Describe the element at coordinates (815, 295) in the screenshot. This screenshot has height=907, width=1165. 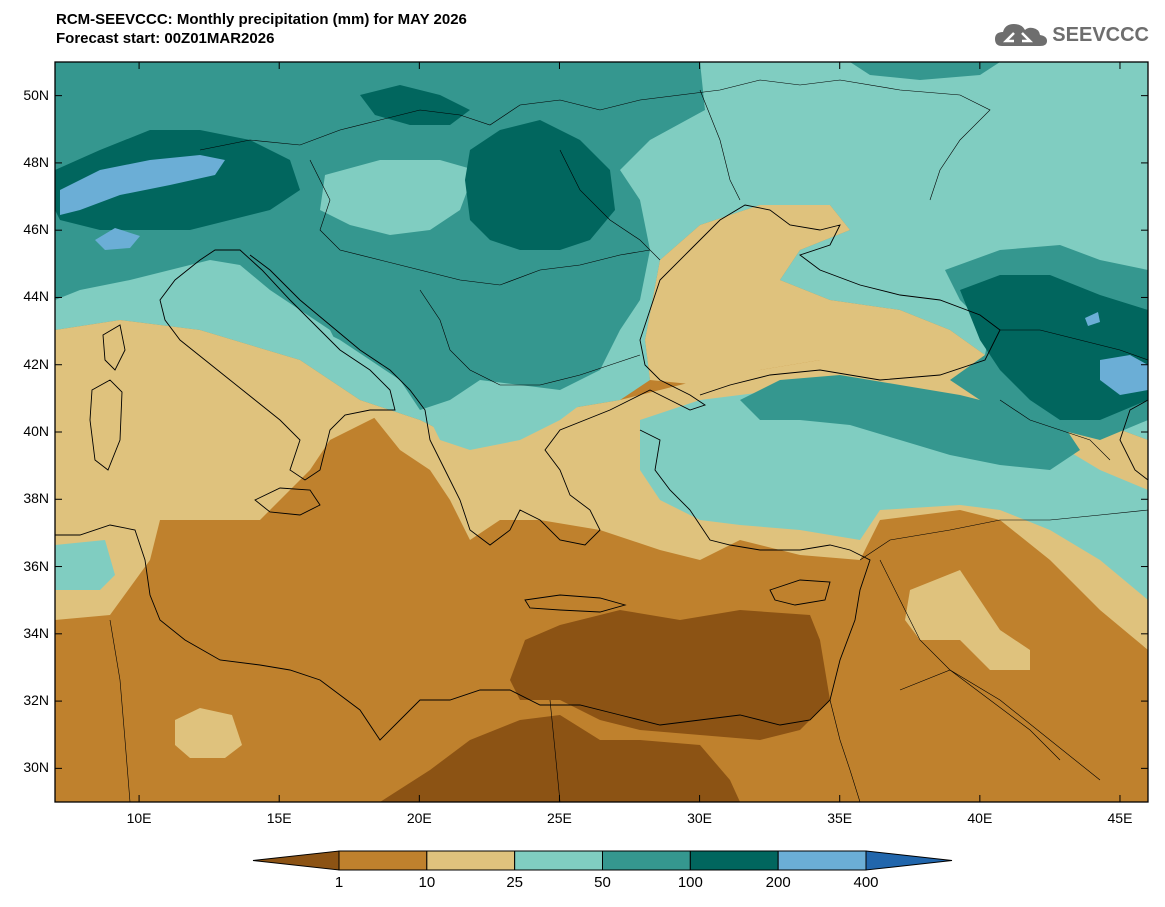
I see `field-tan-blacksea` at that location.